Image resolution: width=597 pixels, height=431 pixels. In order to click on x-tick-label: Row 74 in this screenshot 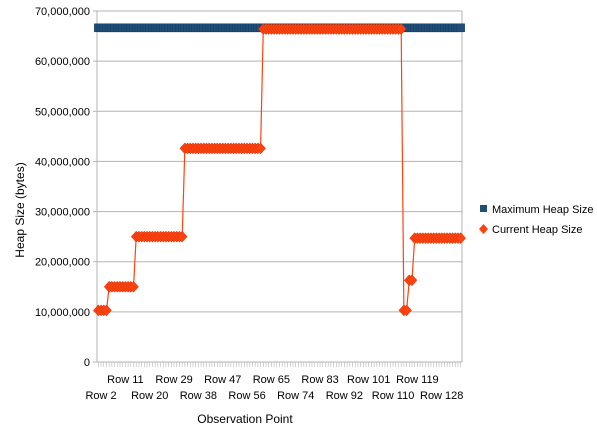, I will do `click(295, 396)`.